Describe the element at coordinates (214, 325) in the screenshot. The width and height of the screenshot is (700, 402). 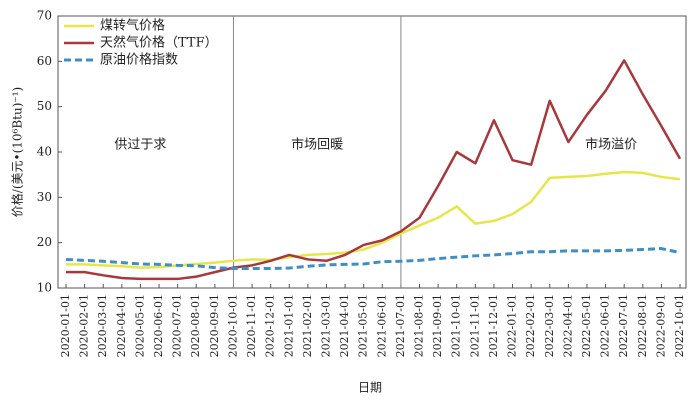
I see `x-tick-label: 2020-09-01` at that location.